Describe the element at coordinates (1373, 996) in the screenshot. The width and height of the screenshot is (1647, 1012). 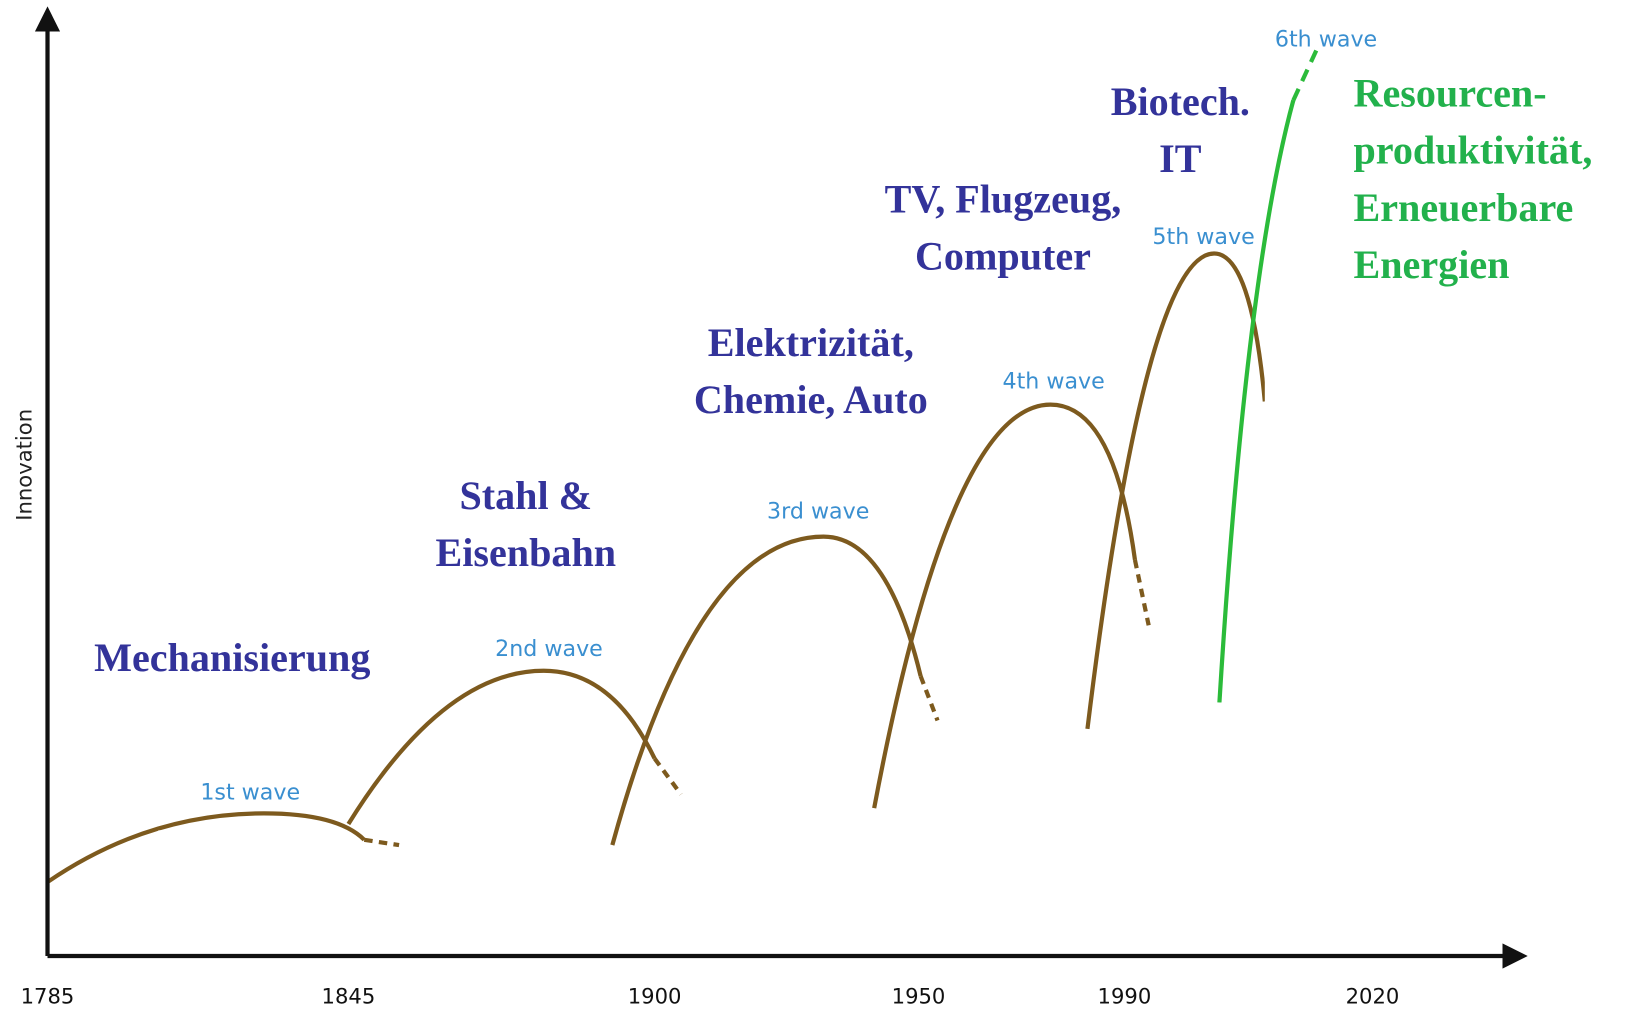
I see `x-axis-label: 2020` at that location.